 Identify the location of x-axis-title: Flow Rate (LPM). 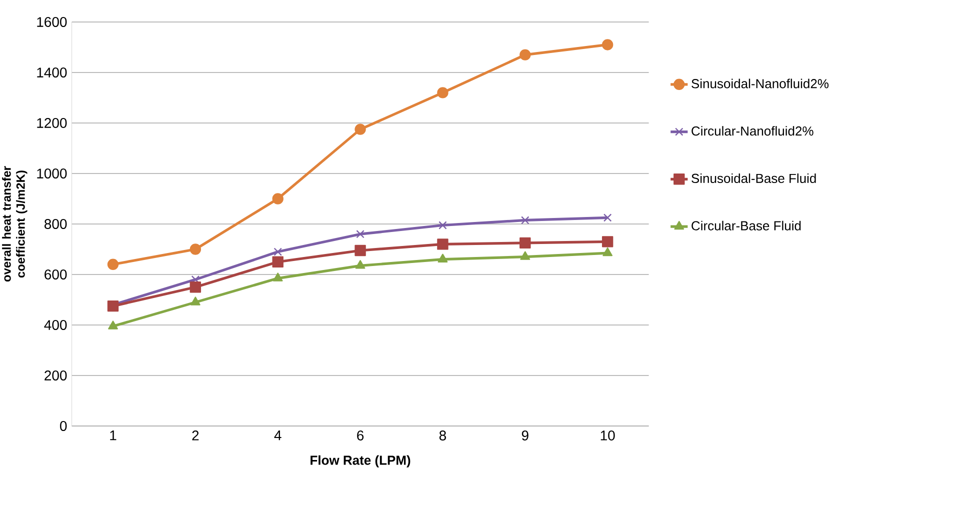
(360, 461).